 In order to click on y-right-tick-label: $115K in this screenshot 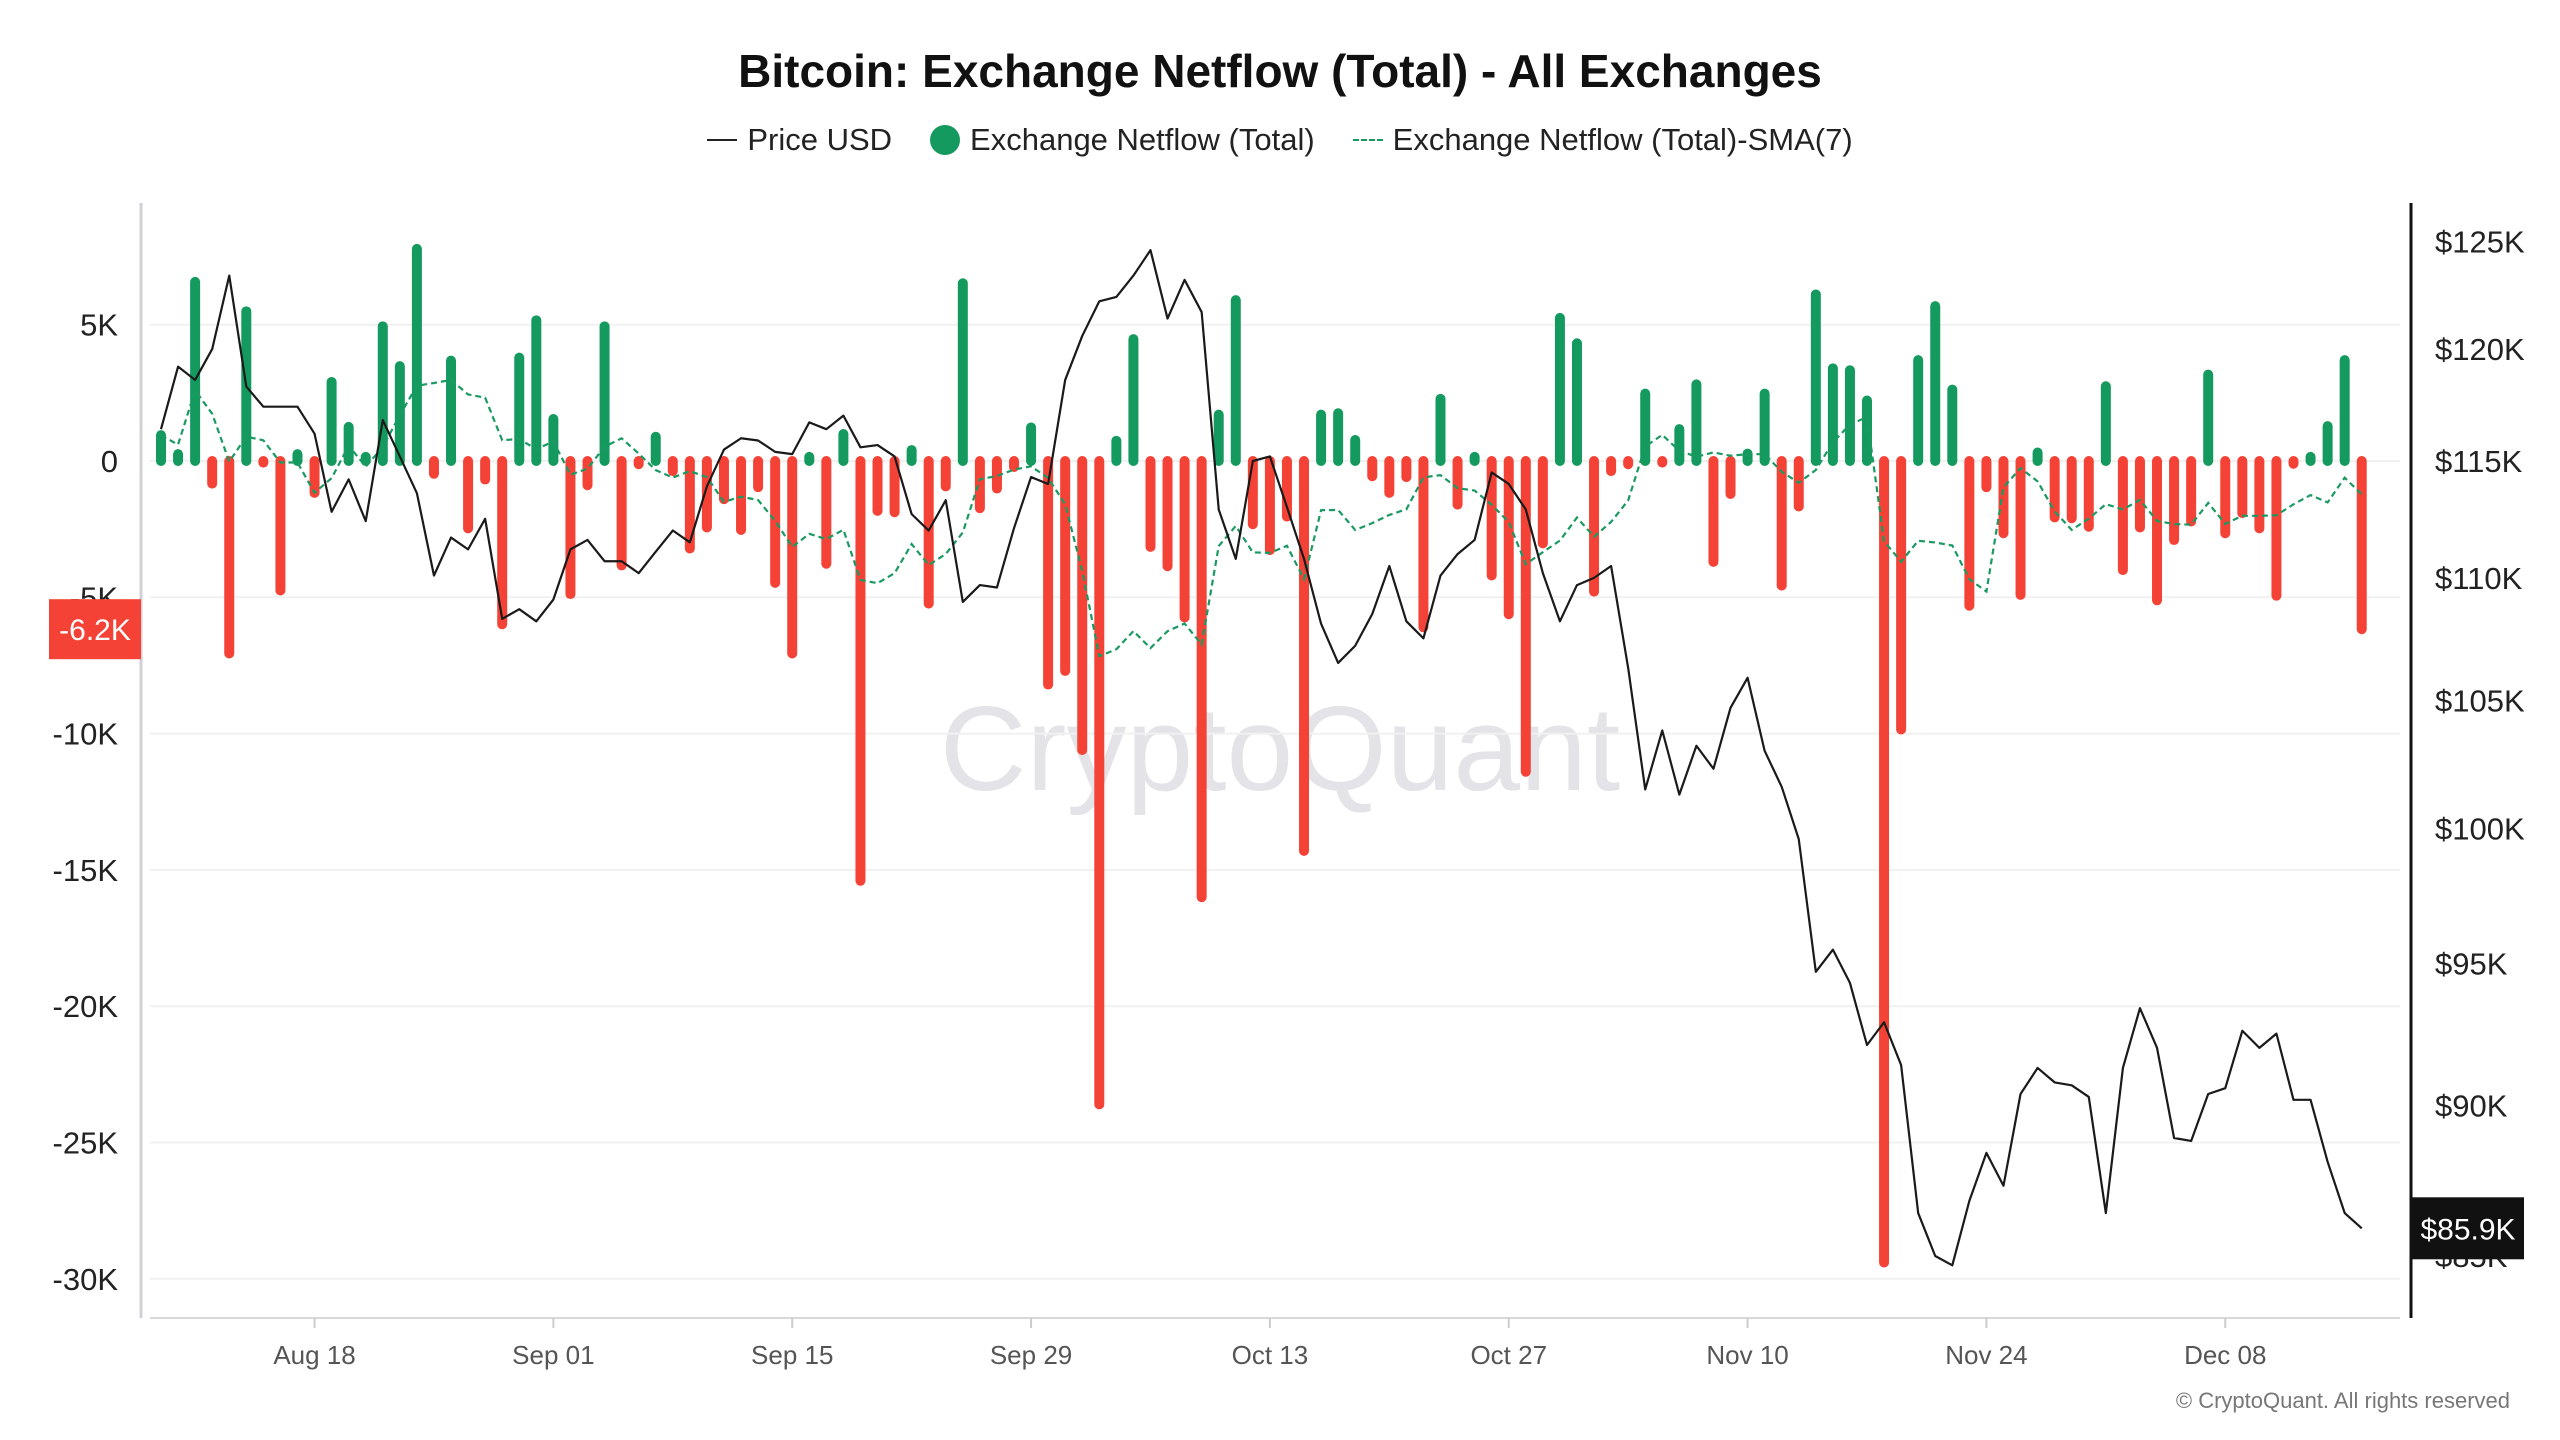, I will do `click(2479, 461)`.